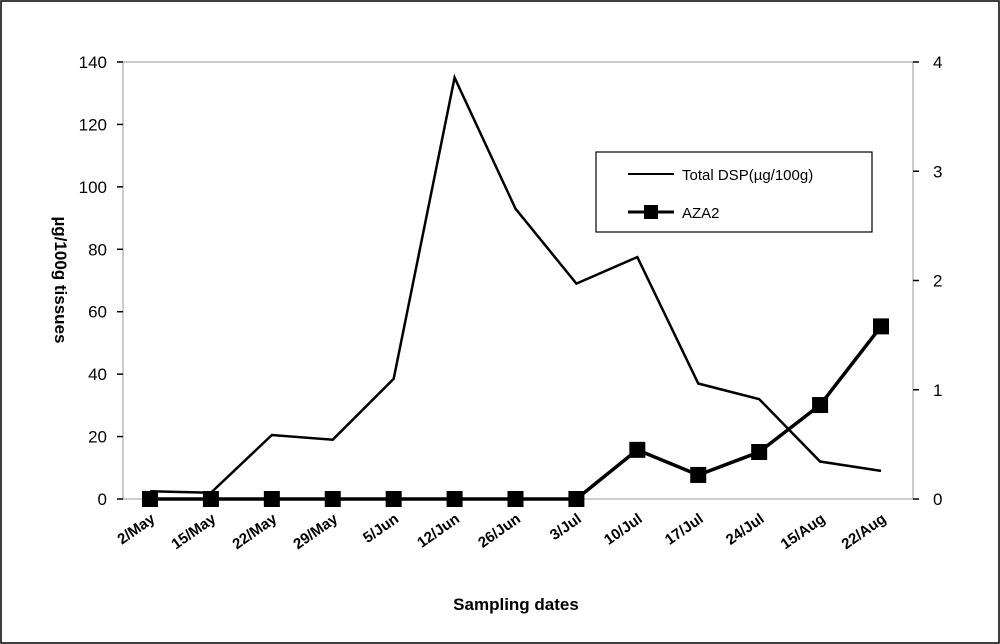 The image size is (1000, 644). I want to click on y2-tick-label-0: 0, so click(937, 499).